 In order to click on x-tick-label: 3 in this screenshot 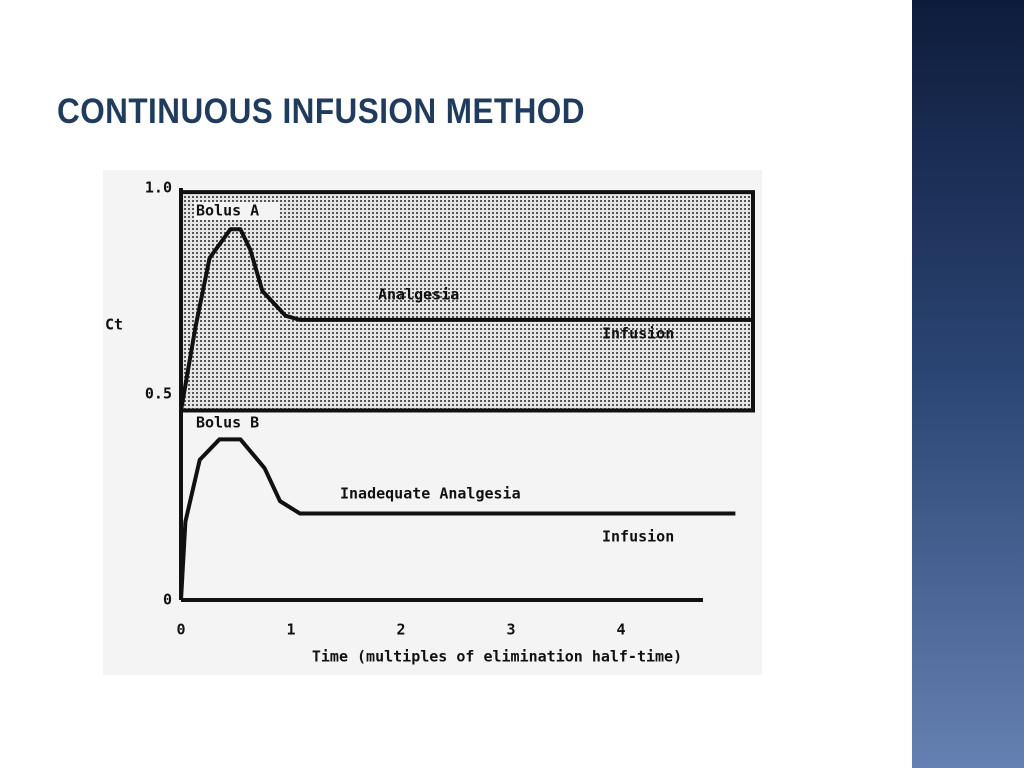, I will do `click(510, 630)`.